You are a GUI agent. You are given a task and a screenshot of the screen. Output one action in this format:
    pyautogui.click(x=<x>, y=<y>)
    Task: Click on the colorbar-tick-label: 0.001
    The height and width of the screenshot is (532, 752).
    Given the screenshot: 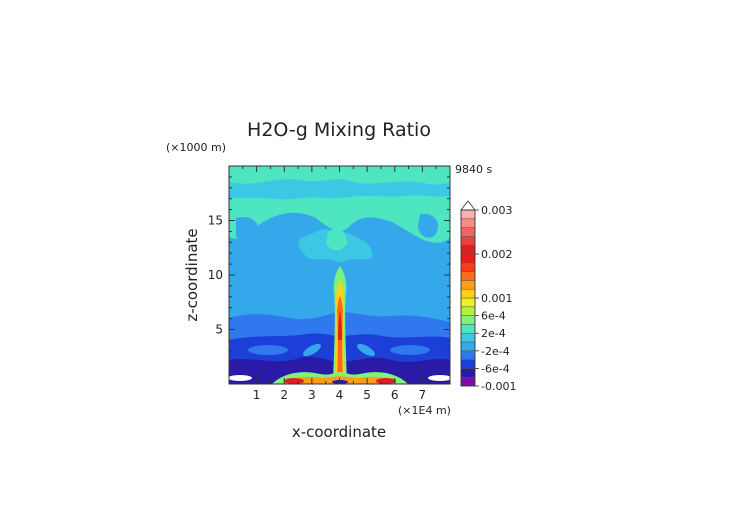 What is the action you would take?
    pyautogui.click(x=497, y=298)
    